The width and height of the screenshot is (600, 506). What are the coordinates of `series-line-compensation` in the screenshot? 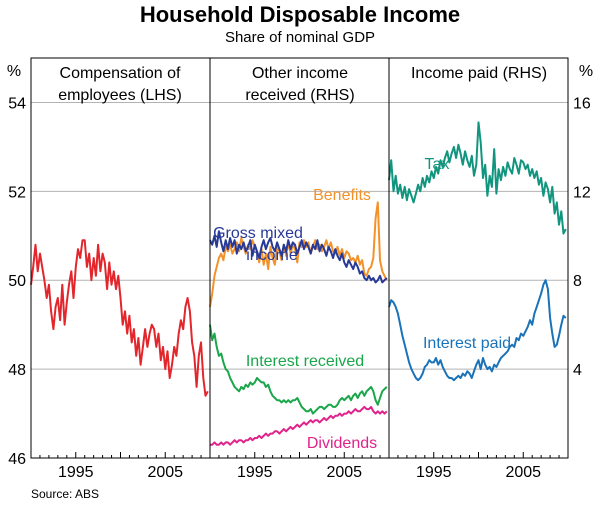 It's located at (119, 318).